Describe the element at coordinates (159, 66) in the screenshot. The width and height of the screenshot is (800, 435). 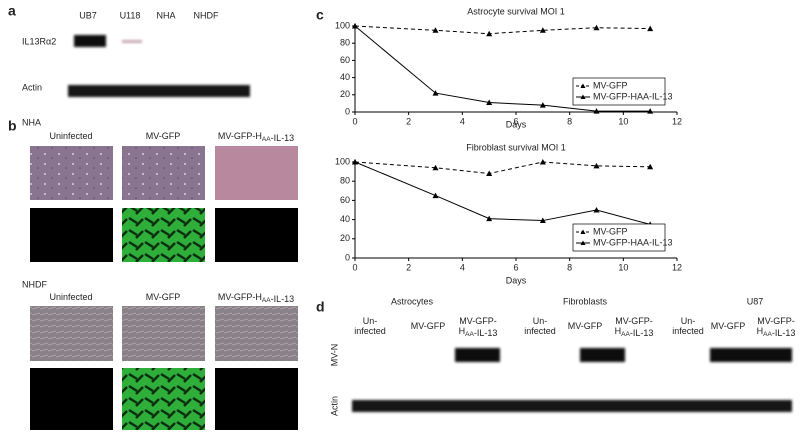
I see `western-blot-a` at that location.